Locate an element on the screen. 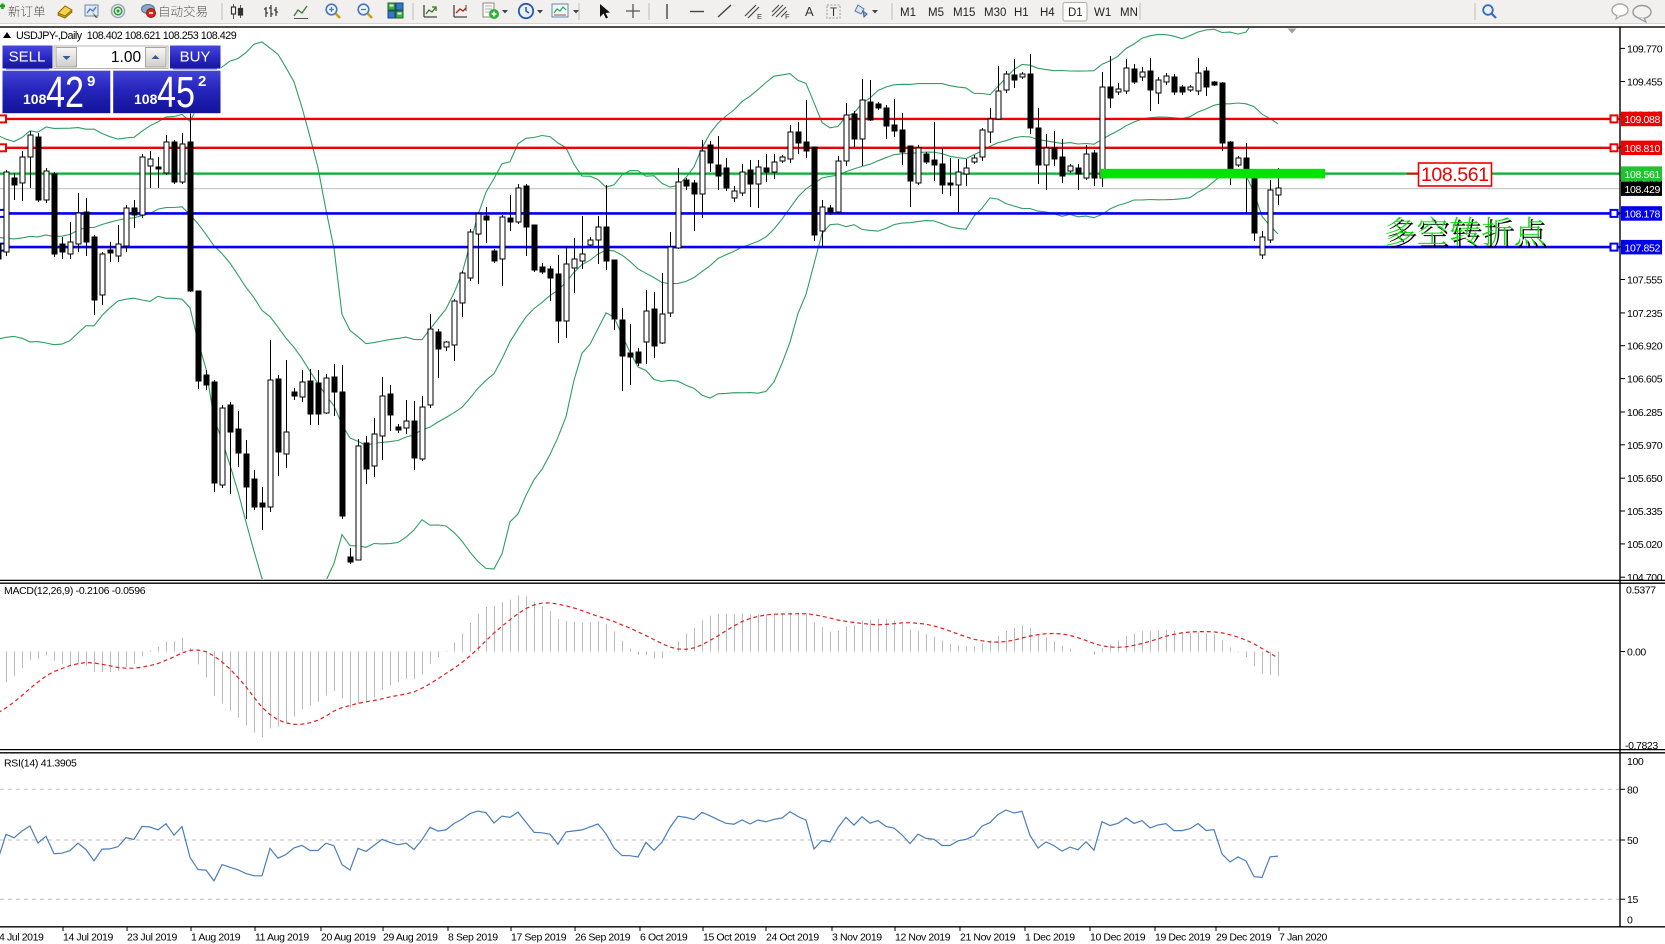 Image resolution: width=1665 pixels, height=944 pixels. svg-text: 109.088 is located at coordinates (1643, 120).